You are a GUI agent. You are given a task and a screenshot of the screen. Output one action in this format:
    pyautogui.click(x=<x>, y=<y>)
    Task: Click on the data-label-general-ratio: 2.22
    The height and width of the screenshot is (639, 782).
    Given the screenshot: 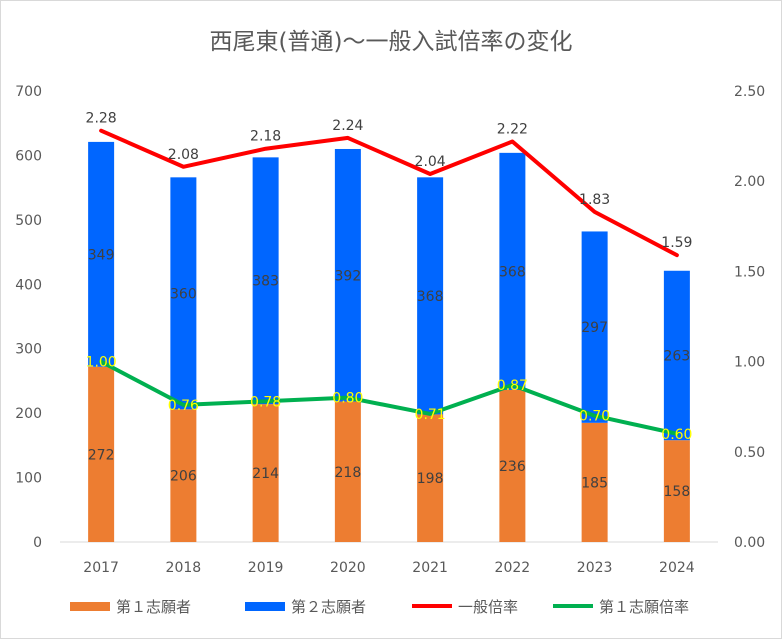 What is the action you would take?
    pyautogui.click(x=512, y=130)
    